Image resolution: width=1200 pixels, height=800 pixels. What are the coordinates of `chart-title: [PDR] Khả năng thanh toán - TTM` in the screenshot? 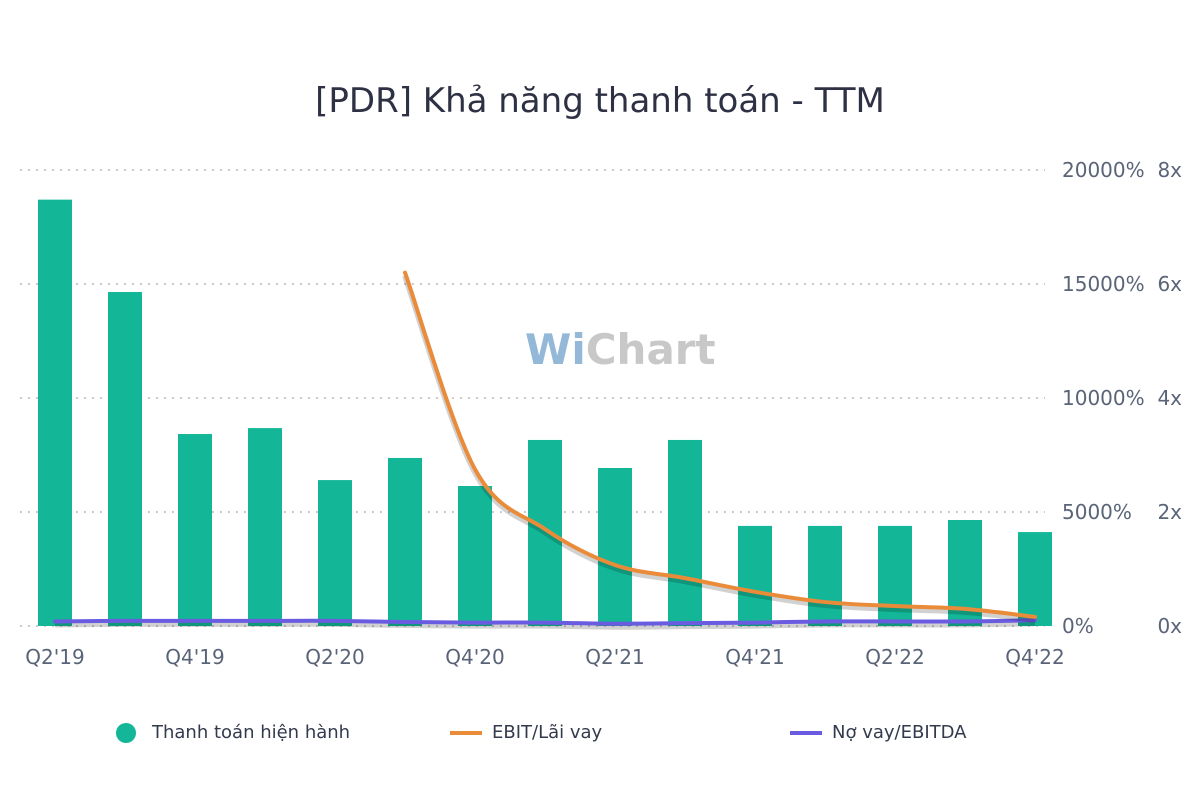 It's located at (600, 101).